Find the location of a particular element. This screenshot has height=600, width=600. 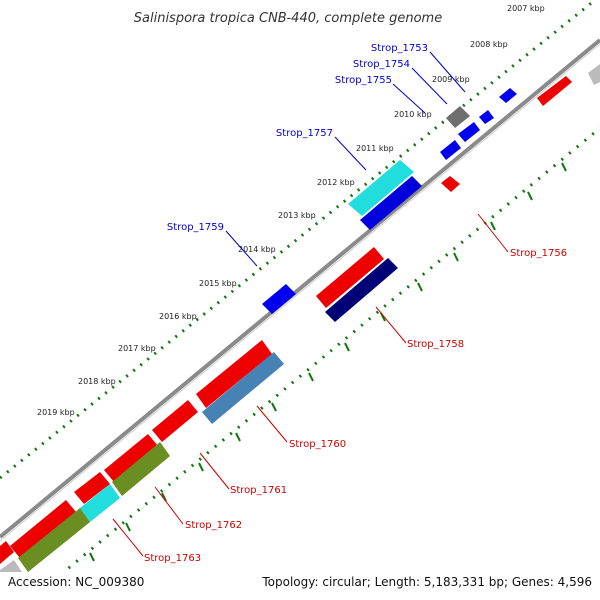

gene-label-strop-1755: Strop_1755 is located at coordinates (363, 80).